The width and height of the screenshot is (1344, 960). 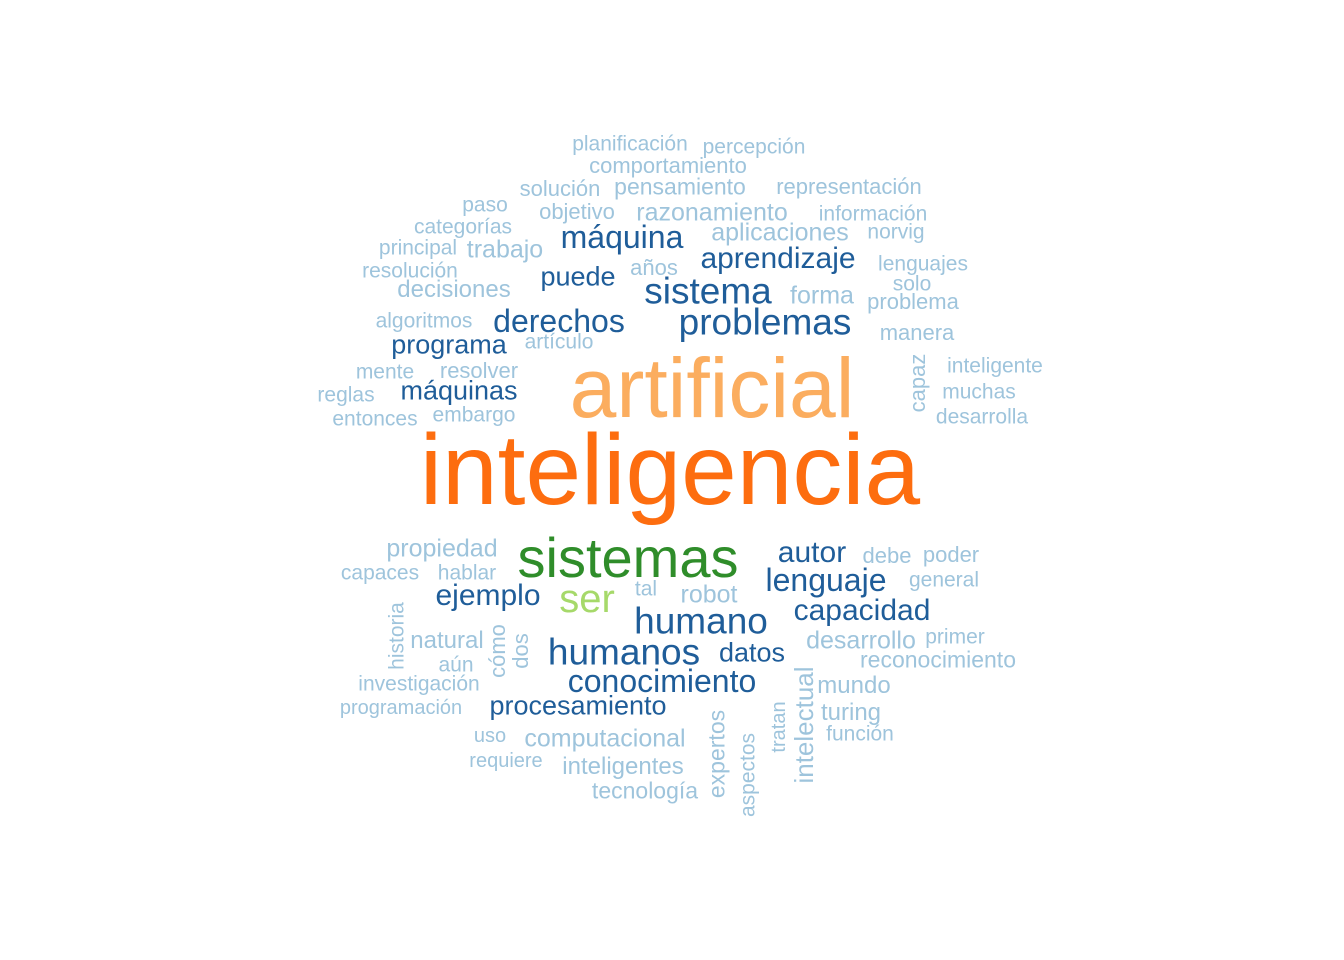 I want to click on word-dos: dos, so click(x=520, y=651).